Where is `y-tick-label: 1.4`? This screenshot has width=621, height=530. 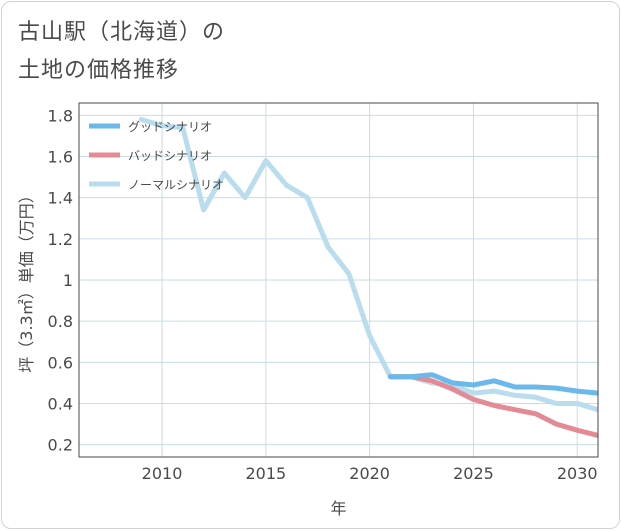 y-tick-label: 1.4 is located at coordinates (60, 198).